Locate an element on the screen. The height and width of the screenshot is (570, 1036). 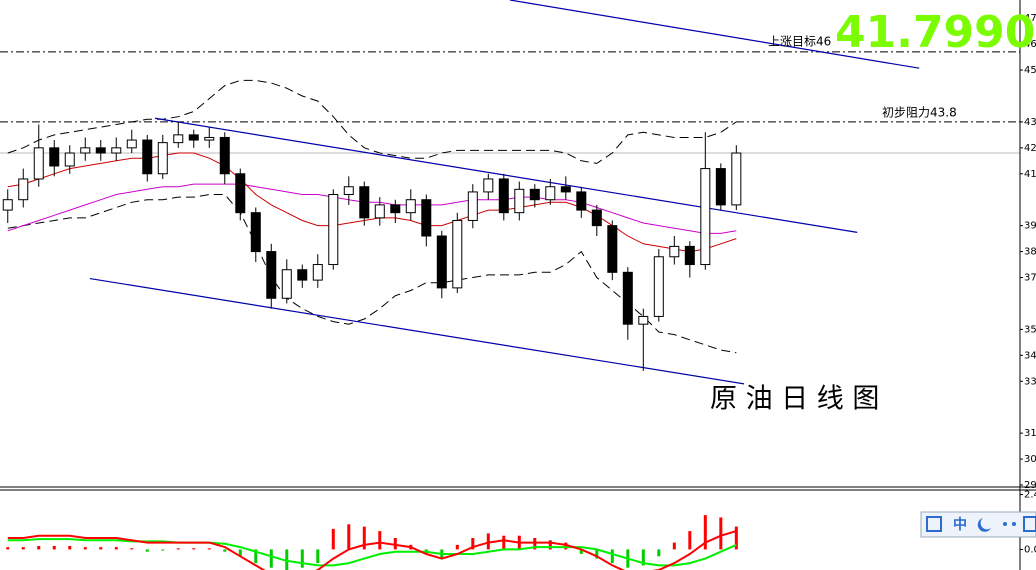
y-tick-label: 46 is located at coordinates (1030, 44).